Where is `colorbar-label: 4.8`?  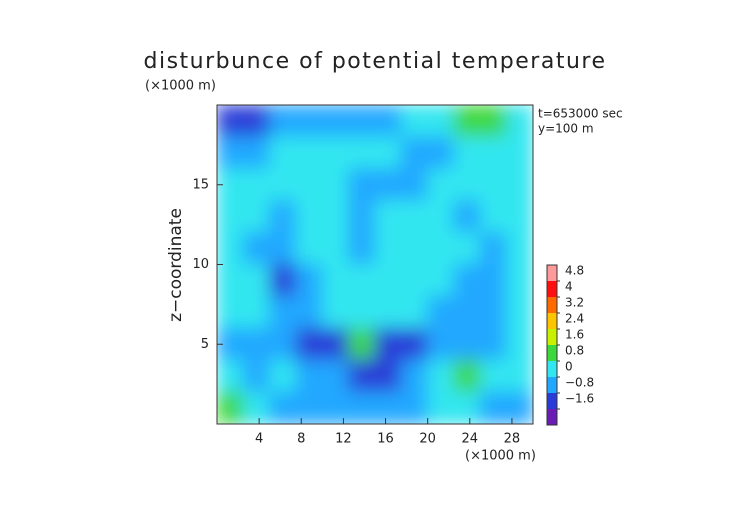 colorbar-label: 4.8 is located at coordinates (574, 271).